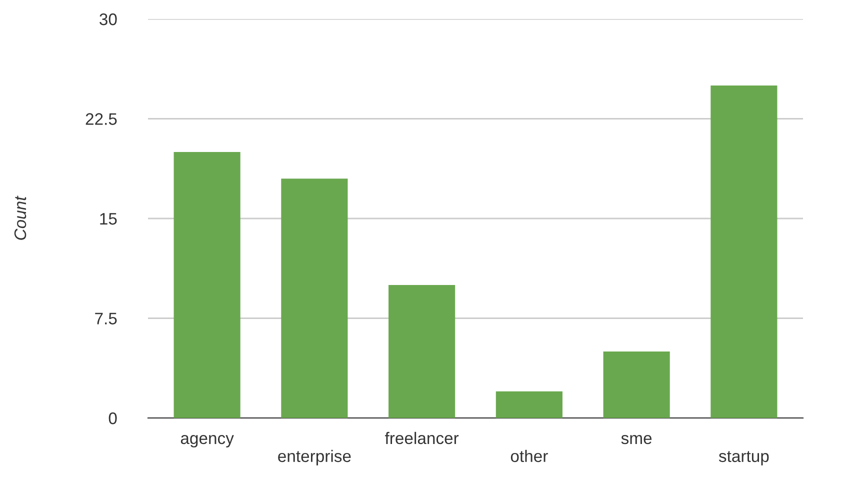 This screenshot has height=483, width=856. Describe the element at coordinates (529, 456) in the screenshot. I see `x-tick-label: other` at that location.